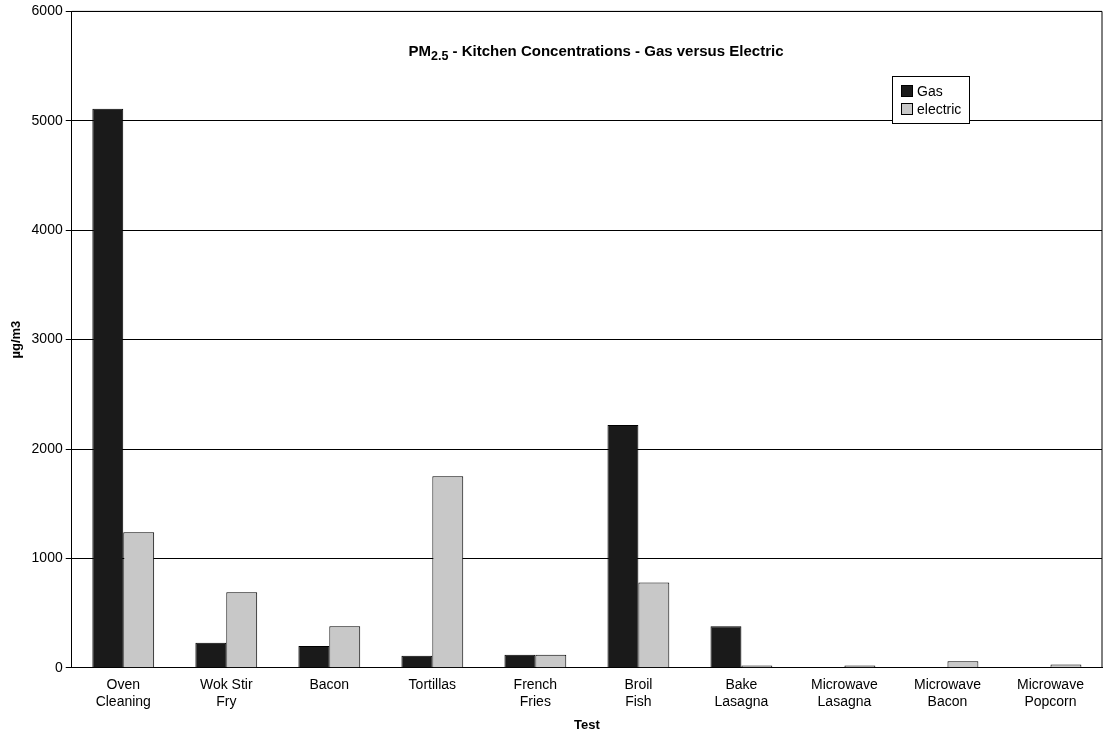  Describe the element at coordinates (587, 724) in the screenshot. I see `x-axis-title: Test` at that location.